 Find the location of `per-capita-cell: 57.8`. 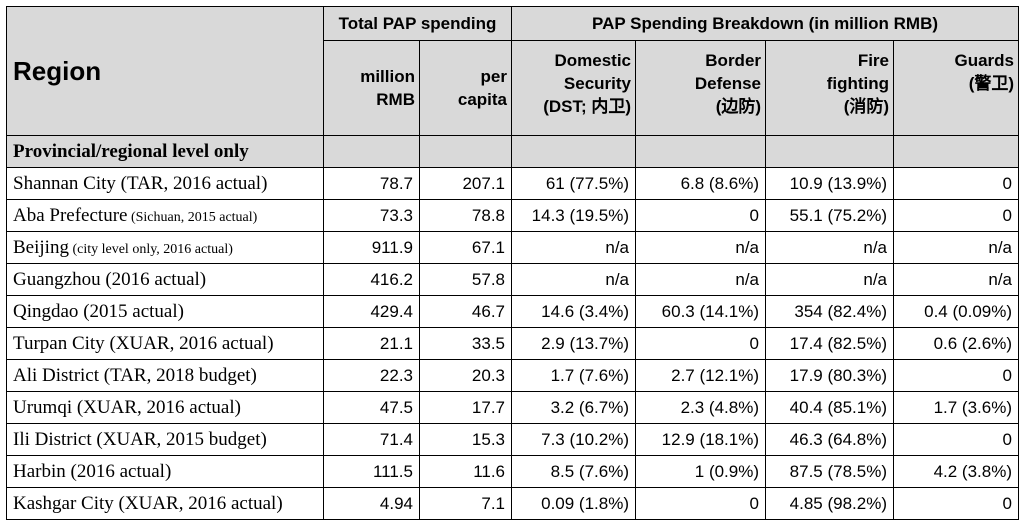

per-capita-cell: 57.8 is located at coordinates (465, 279).